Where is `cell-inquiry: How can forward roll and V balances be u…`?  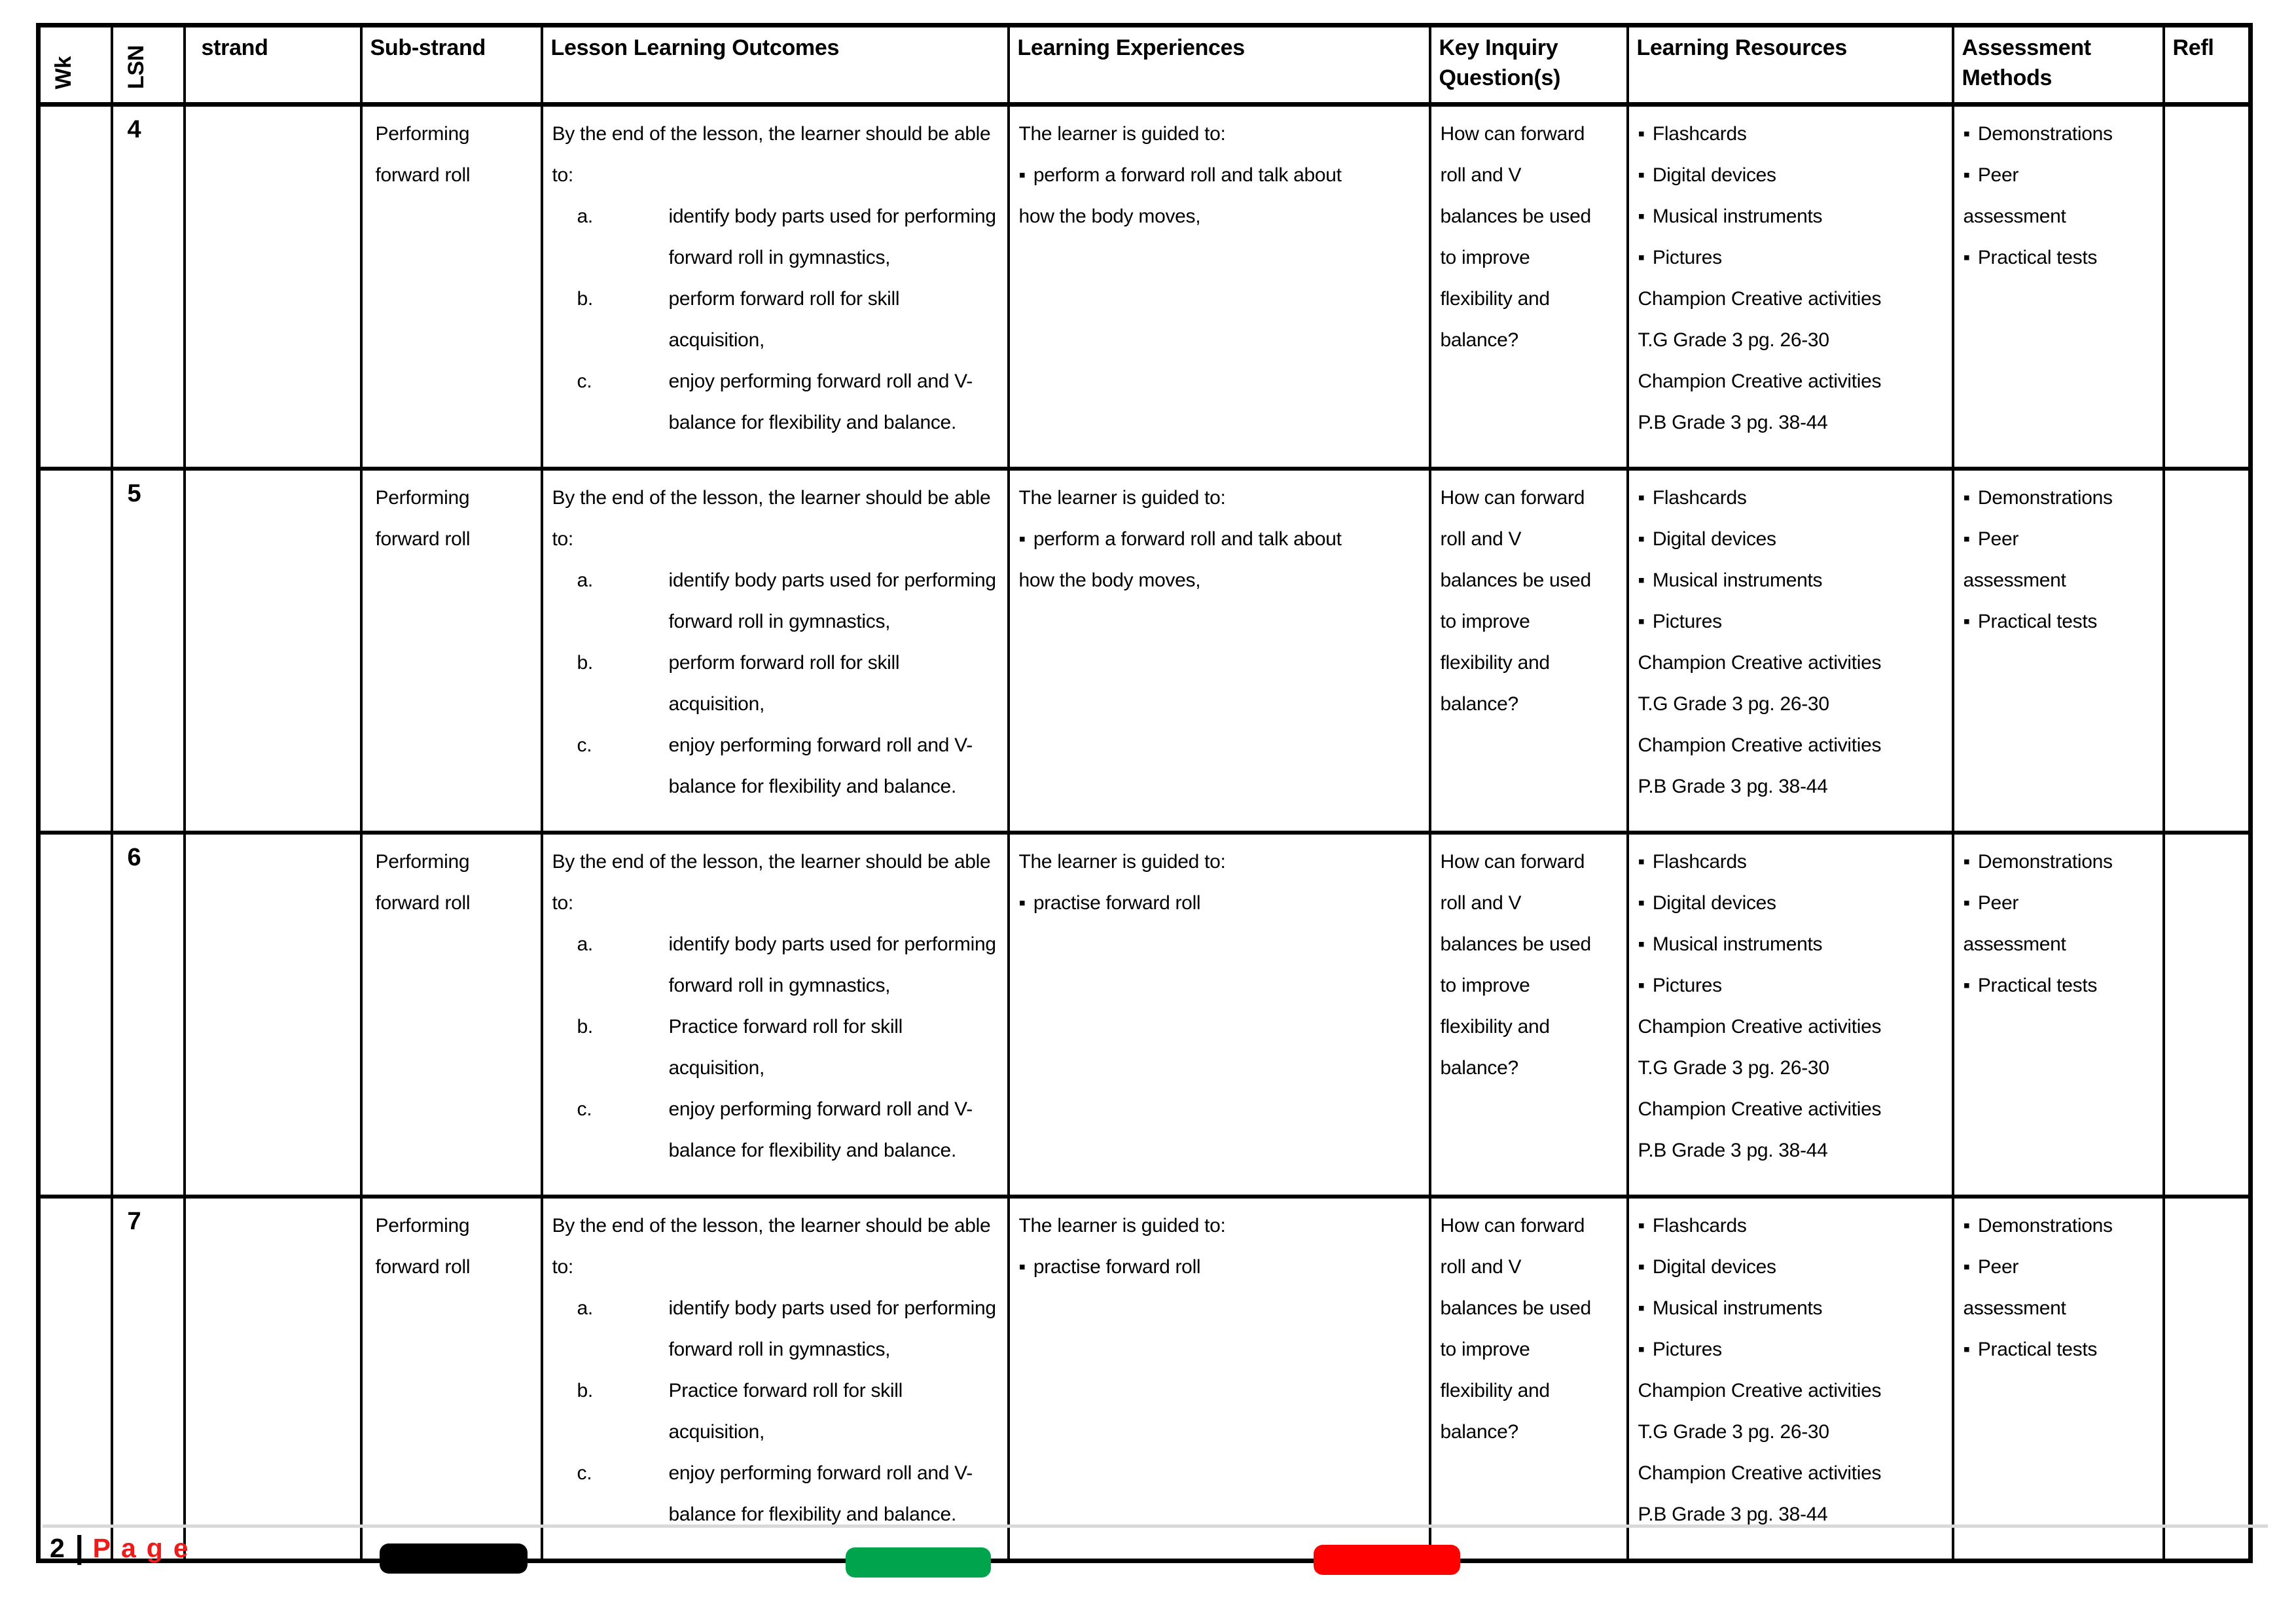 cell-inquiry: How can forward roll and V balances be u… is located at coordinates (1528, 650).